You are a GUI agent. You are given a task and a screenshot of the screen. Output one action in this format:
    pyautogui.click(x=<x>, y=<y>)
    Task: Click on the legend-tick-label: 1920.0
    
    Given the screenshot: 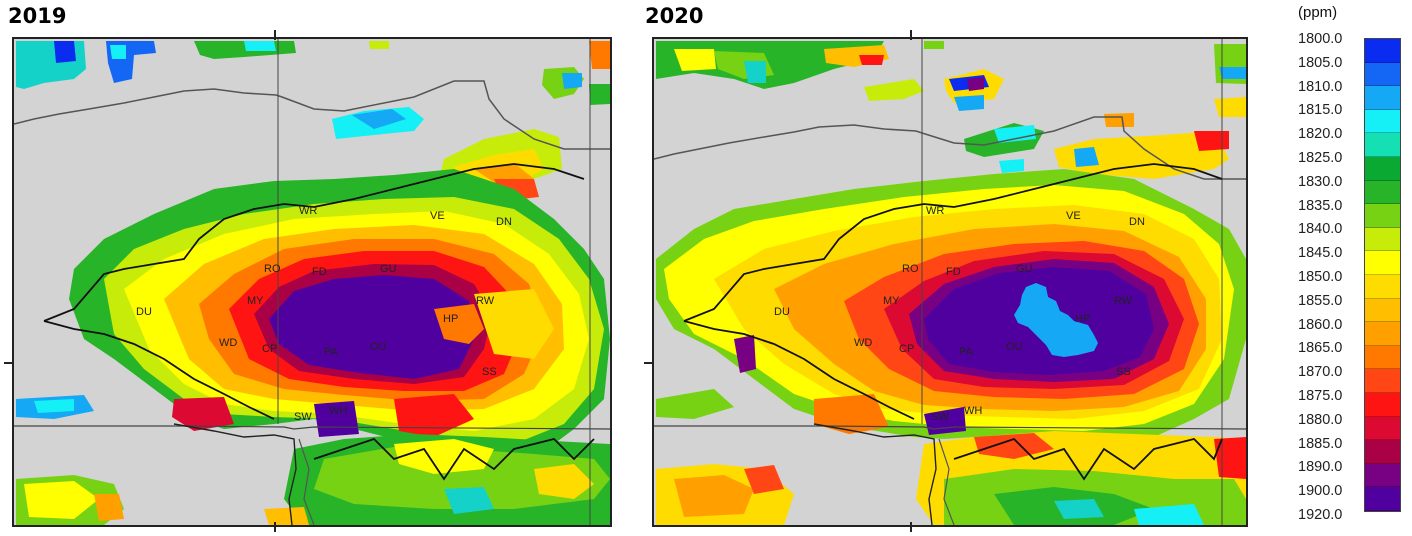 What is the action you would take?
    pyautogui.click(x=1320, y=514)
    